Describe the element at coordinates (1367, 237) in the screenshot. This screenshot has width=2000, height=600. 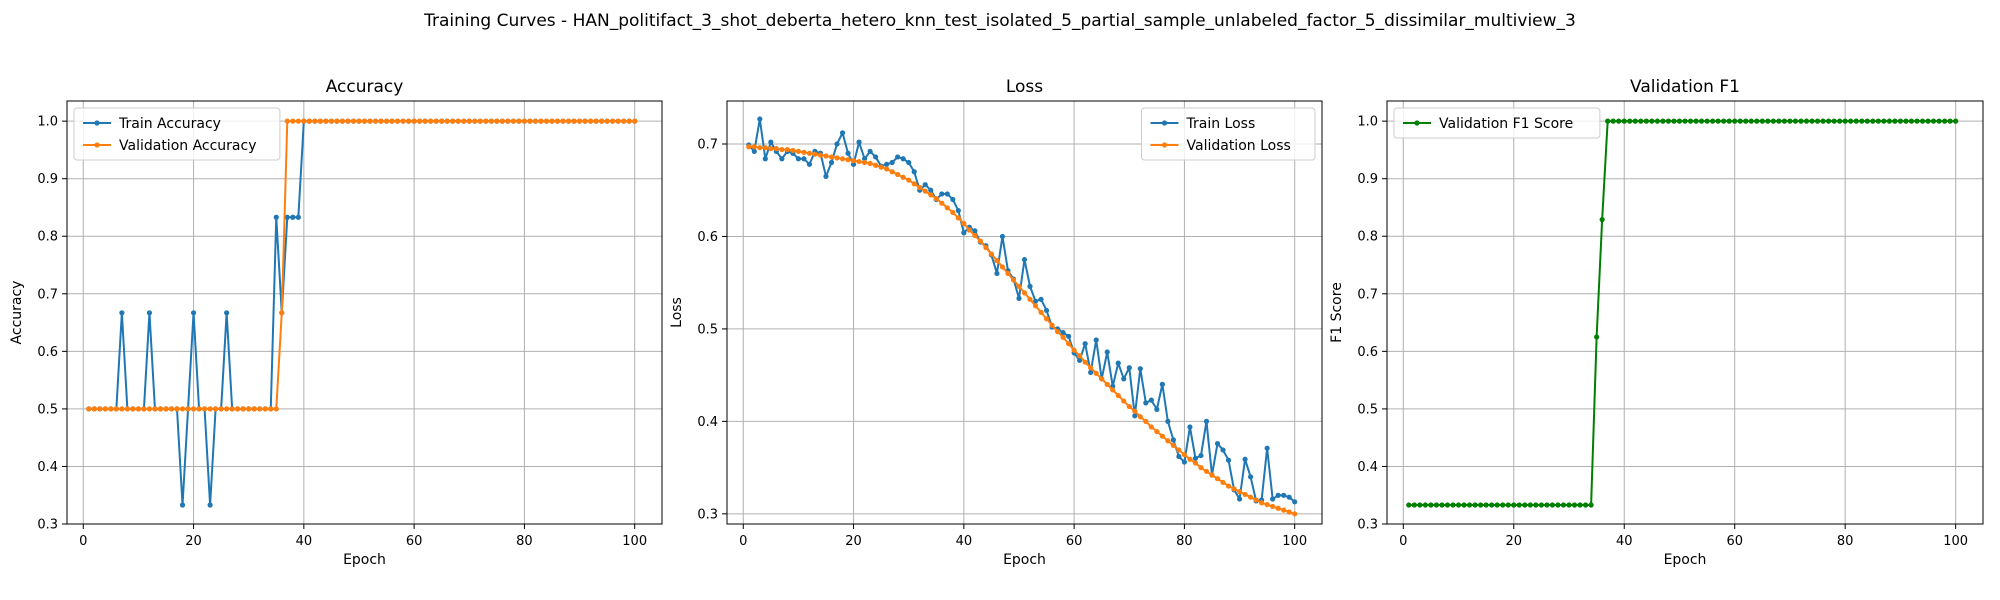
I see `y-tick-label: 0.8` at that location.